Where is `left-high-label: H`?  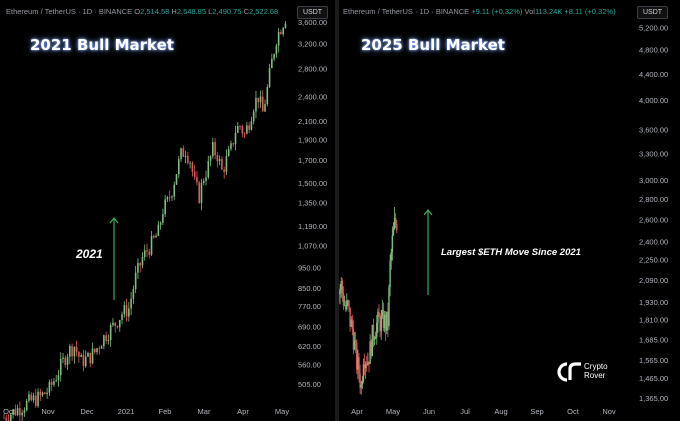 left-high-label: H is located at coordinates (174, 11).